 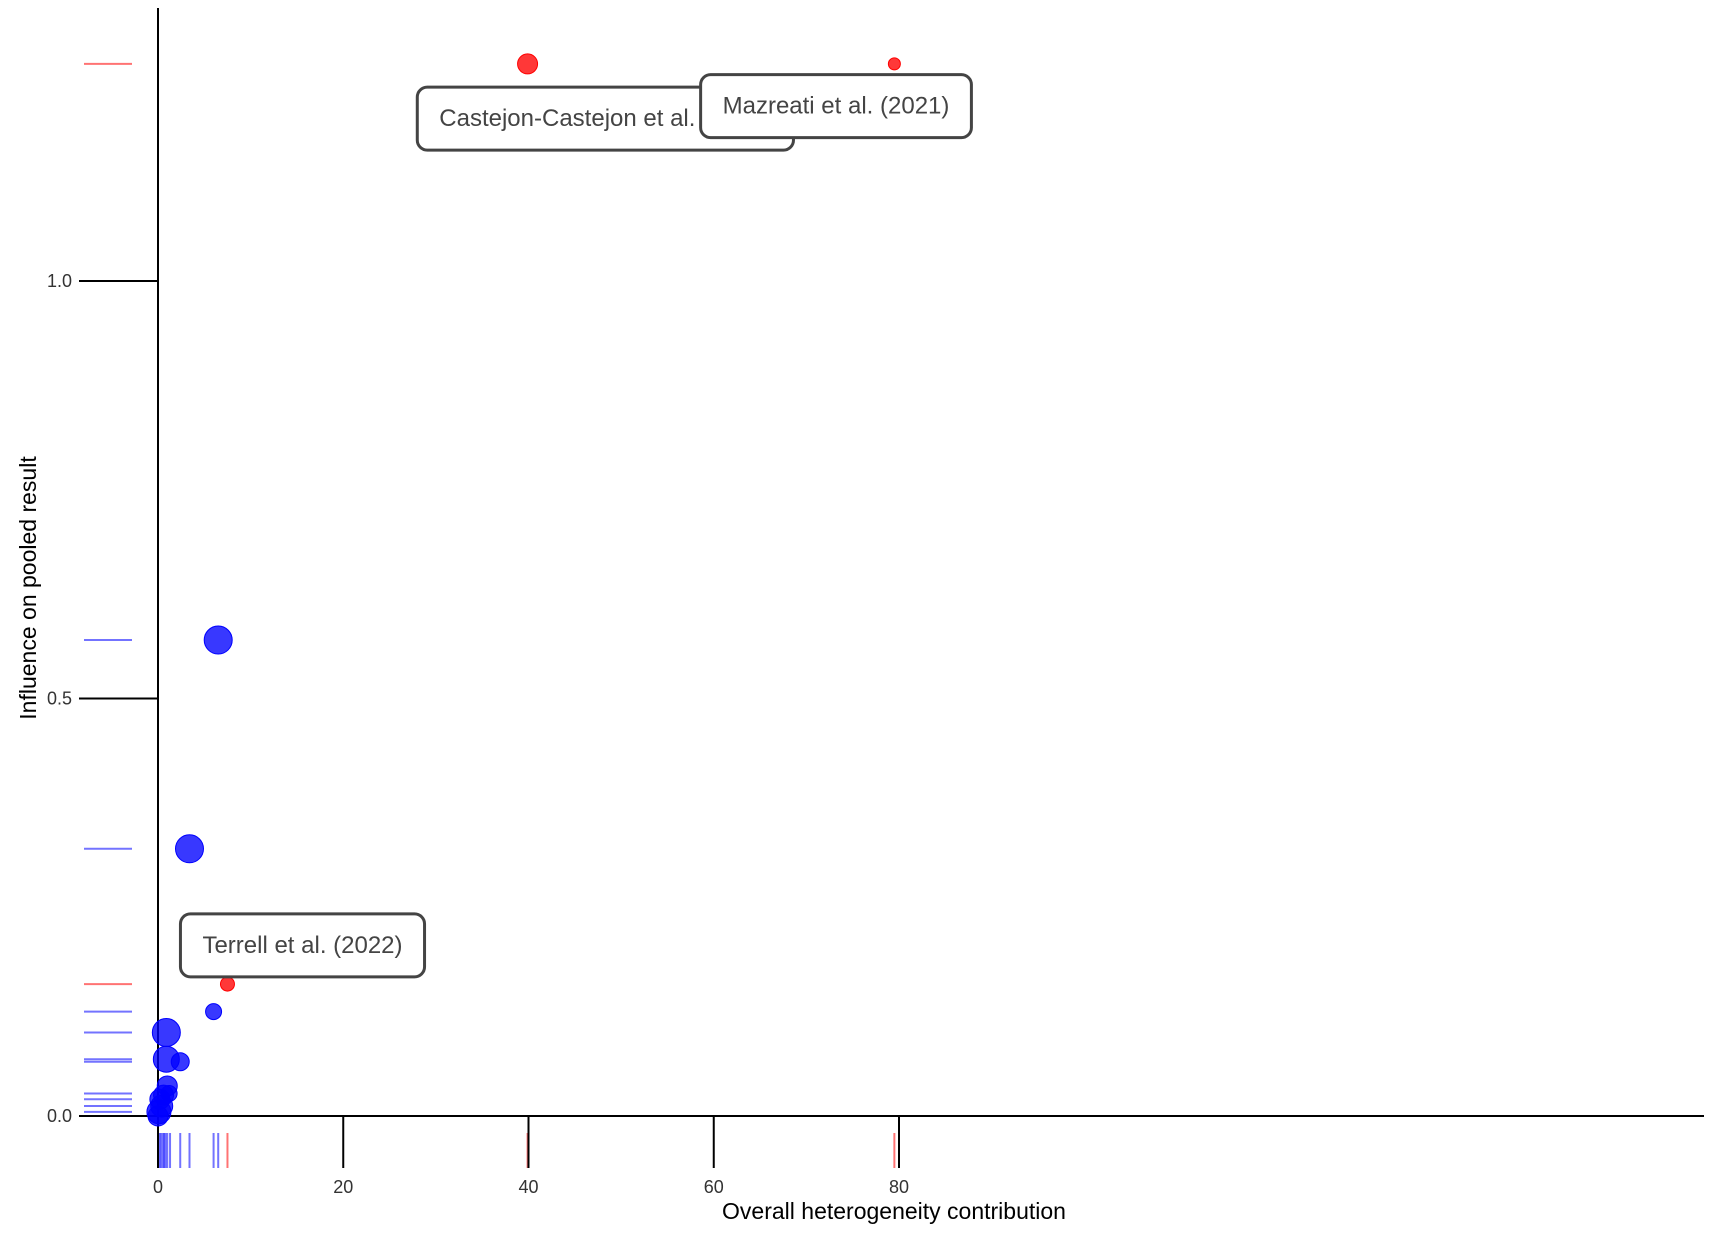 I want to click on x-tick-label: 20, so click(x=343, y=1187).